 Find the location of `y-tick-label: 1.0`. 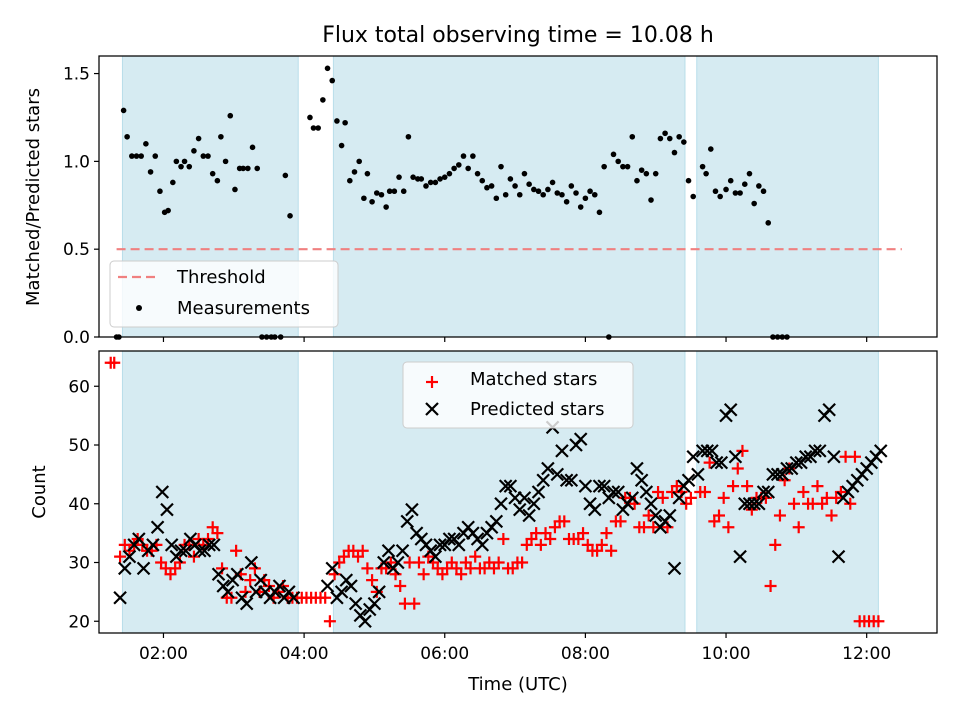

y-tick-label: 1.0 is located at coordinates (76, 162).